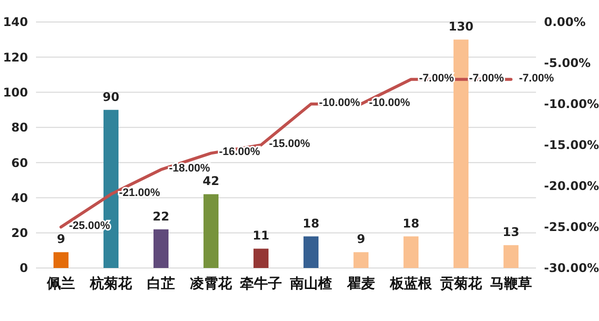  Describe the element at coordinates (15, 92) in the screenshot. I see `y-tick-label: 100` at that location.